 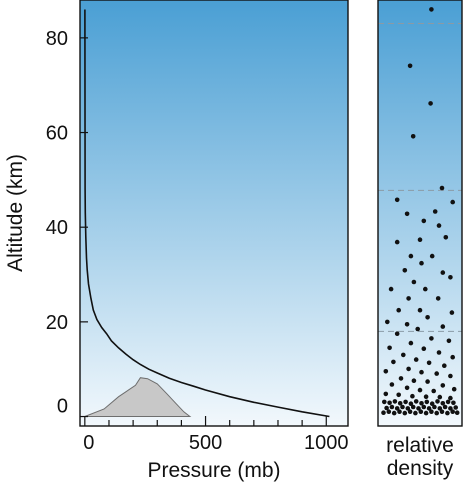 I want to click on density-dots, so click(x=420, y=211).